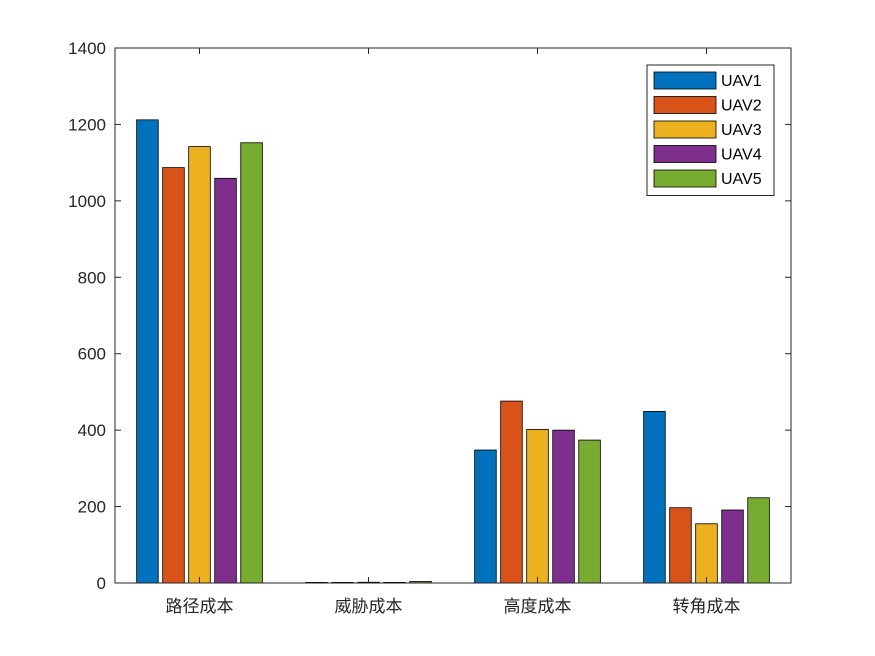 The image size is (875, 656). I want to click on legend: UAV1 UAV2 UAV3 UAV4 UAV5, so click(710, 130).